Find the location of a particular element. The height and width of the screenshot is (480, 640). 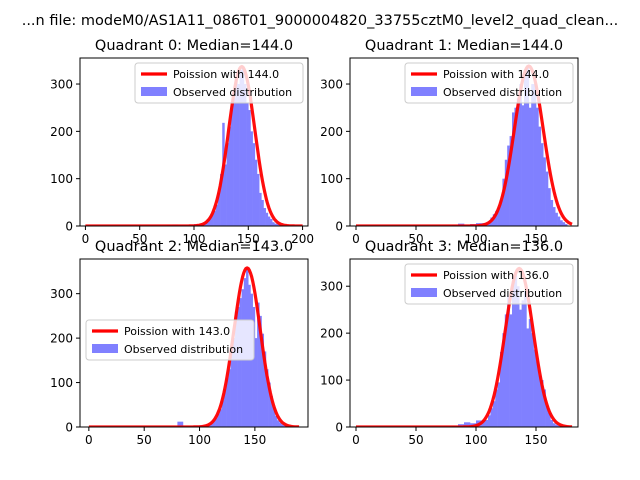

axes-frame is located at coordinates (464, 142).